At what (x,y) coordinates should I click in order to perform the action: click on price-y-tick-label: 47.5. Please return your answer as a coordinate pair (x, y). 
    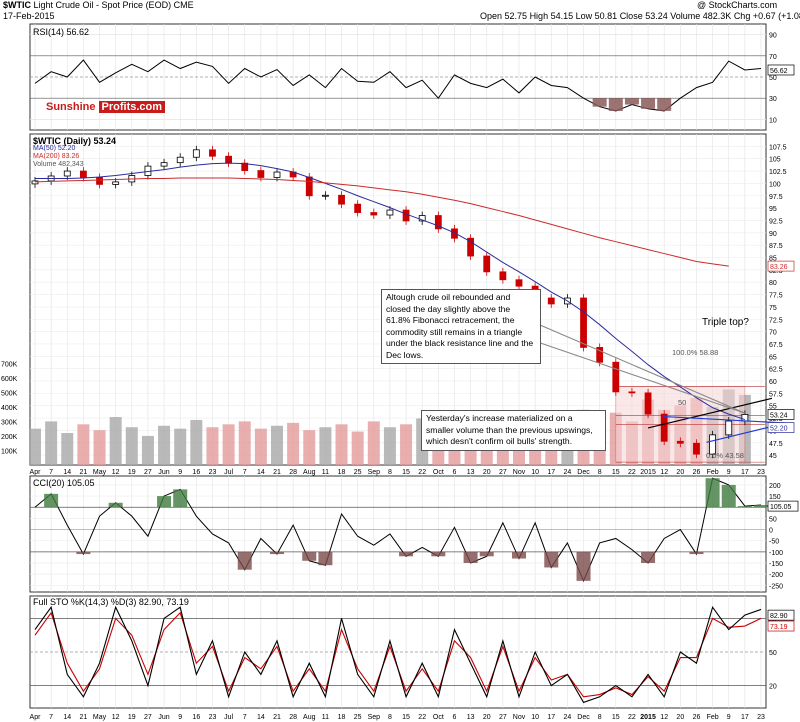
    Looking at the image, I should click on (776, 444).